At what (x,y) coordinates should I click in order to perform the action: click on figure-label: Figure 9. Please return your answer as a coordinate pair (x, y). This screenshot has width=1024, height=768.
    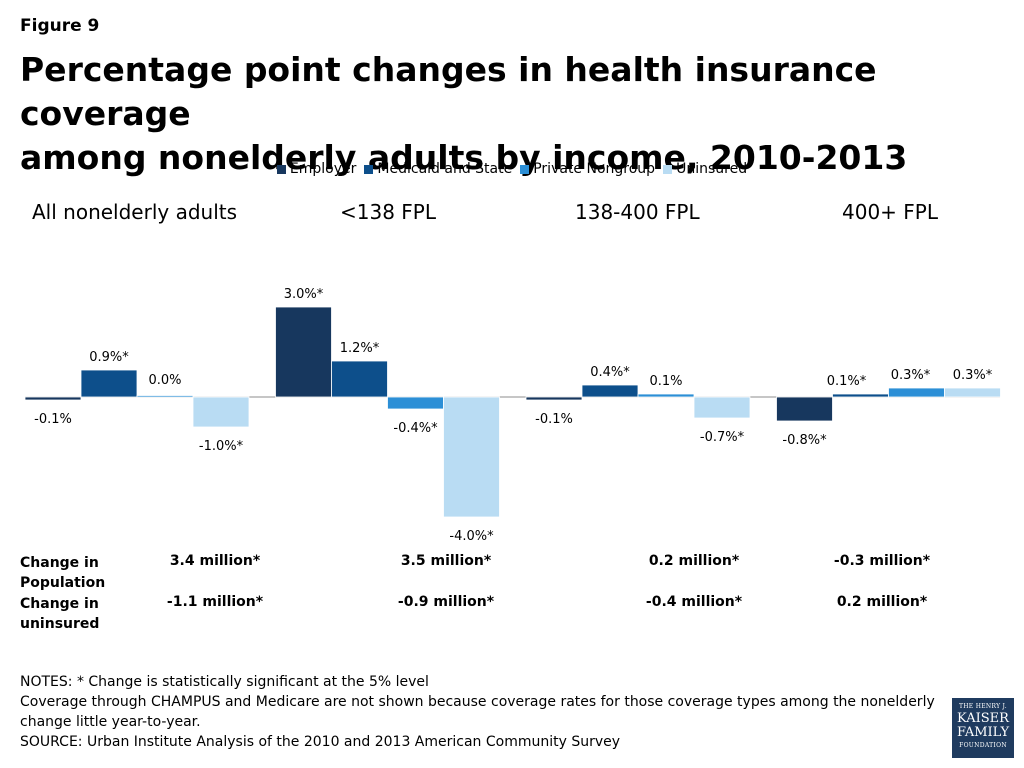
    Looking at the image, I should click on (60, 26).